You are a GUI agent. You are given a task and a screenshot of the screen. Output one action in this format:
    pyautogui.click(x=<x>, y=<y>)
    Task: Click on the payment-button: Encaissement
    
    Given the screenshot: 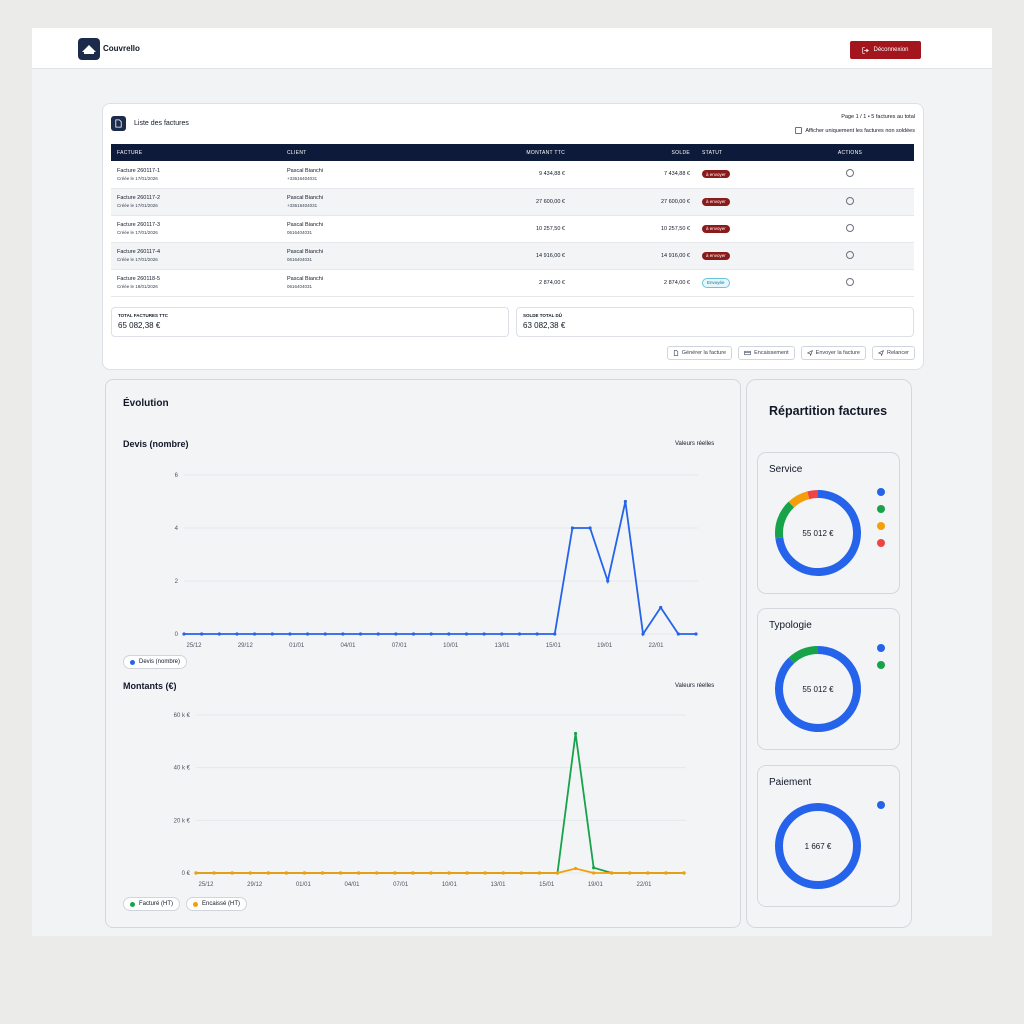 What is the action you would take?
    pyautogui.click(x=766, y=353)
    